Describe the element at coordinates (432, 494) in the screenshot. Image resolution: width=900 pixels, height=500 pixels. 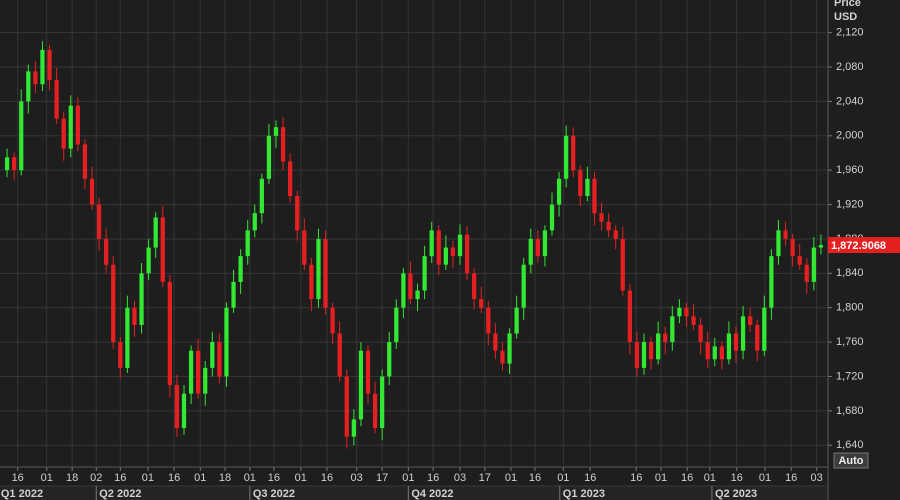
I see `quarter-label: Q4 2022` at that location.